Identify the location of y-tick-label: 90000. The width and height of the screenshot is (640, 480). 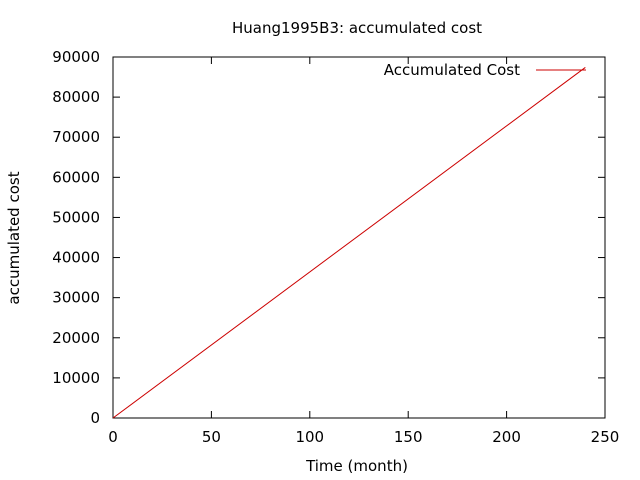
(76, 57).